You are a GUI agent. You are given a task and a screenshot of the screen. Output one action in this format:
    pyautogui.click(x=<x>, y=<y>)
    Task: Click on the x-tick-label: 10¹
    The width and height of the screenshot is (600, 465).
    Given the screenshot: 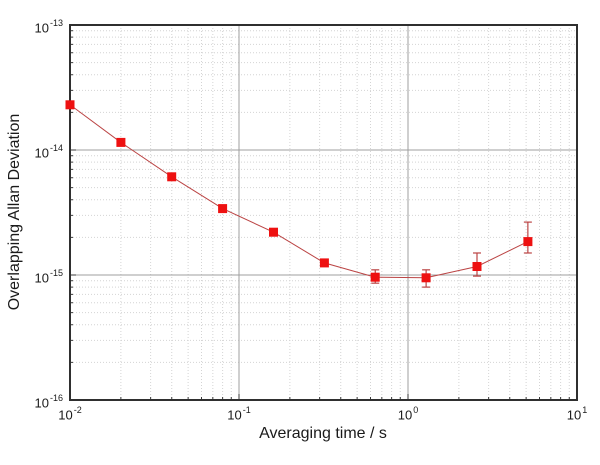 What is the action you would take?
    pyautogui.click(x=577, y=414)
    